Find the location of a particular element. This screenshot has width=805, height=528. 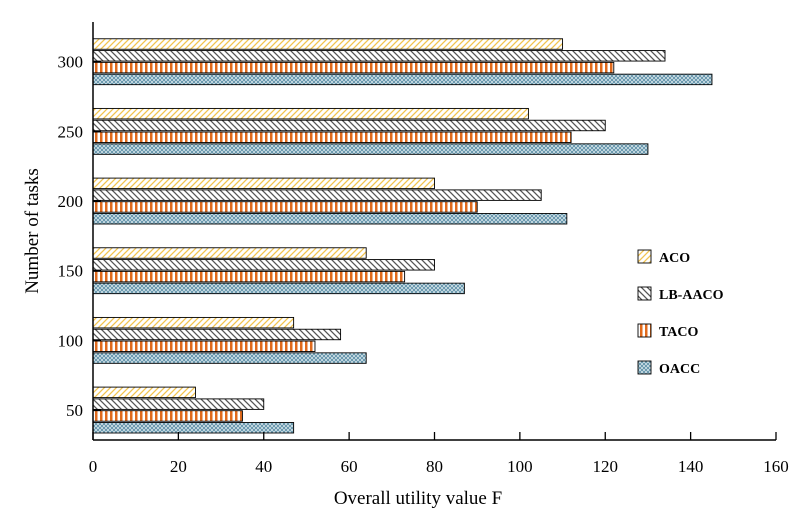

legend-label: OACC is located at coordinates (679, 369).